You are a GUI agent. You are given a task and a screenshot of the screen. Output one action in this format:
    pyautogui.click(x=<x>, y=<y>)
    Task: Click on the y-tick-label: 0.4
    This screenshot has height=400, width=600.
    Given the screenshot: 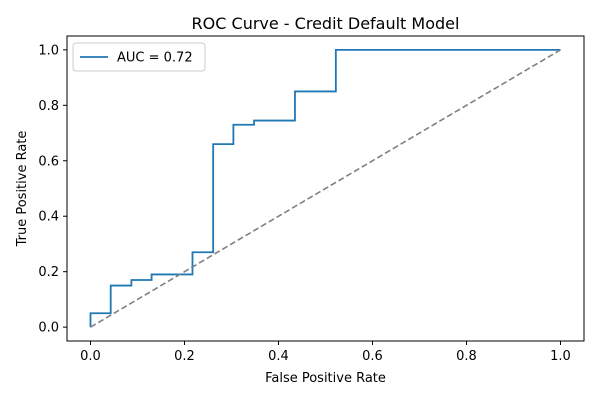 What is the action you would take?
    pyautogui.click(x=48, y=217)
    